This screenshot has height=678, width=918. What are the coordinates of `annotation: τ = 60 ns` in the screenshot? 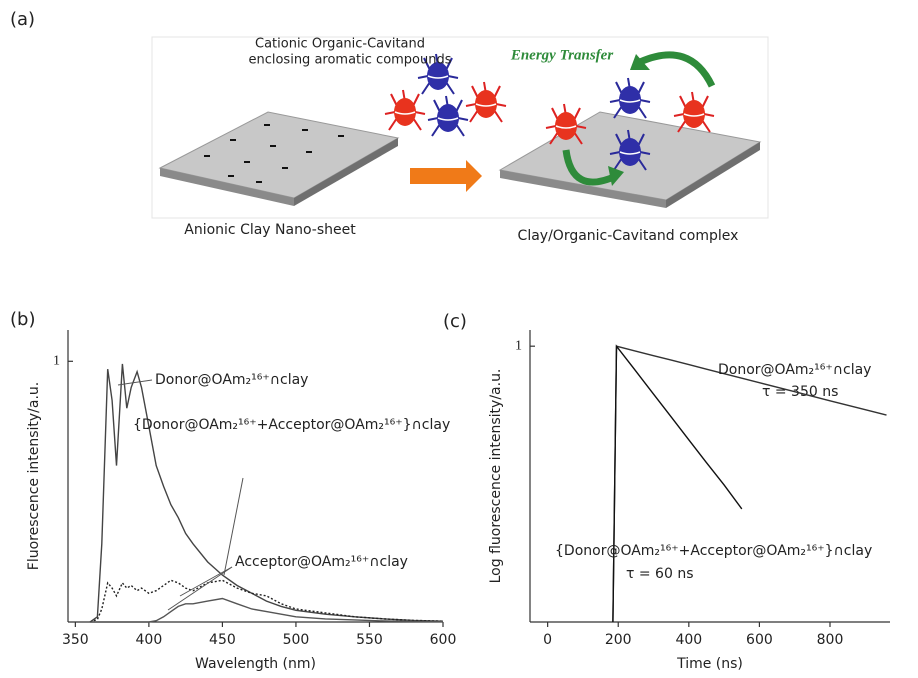 It's located at (660, 574).